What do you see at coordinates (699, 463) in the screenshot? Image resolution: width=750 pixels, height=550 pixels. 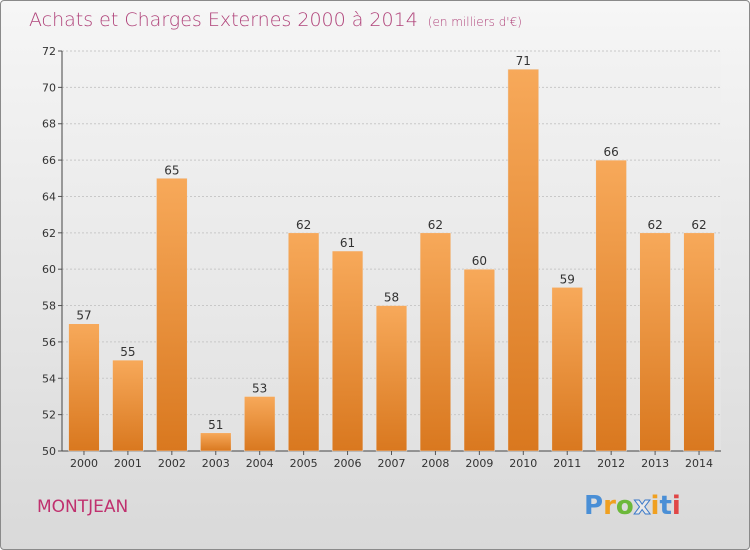 I see `x-tick-label: 2014` at bounding box center [699, 463].